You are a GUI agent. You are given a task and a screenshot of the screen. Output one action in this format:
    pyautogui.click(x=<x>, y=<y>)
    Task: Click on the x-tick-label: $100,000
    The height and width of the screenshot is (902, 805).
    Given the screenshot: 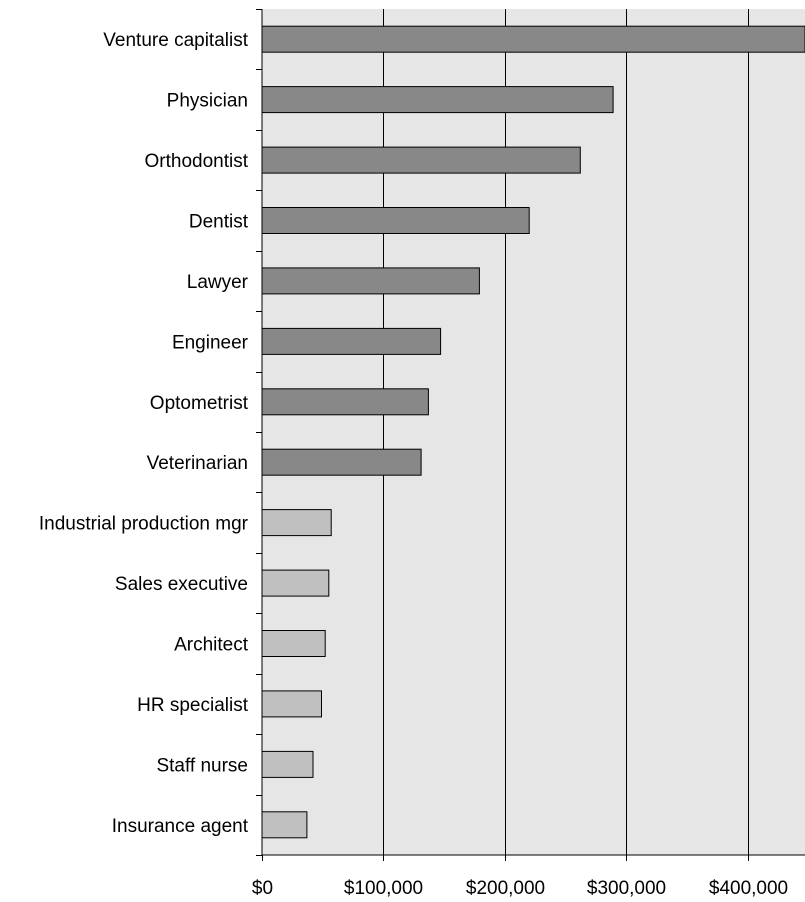 What is the action you would take?
    pyautogui.click(x=383, y=888)
    